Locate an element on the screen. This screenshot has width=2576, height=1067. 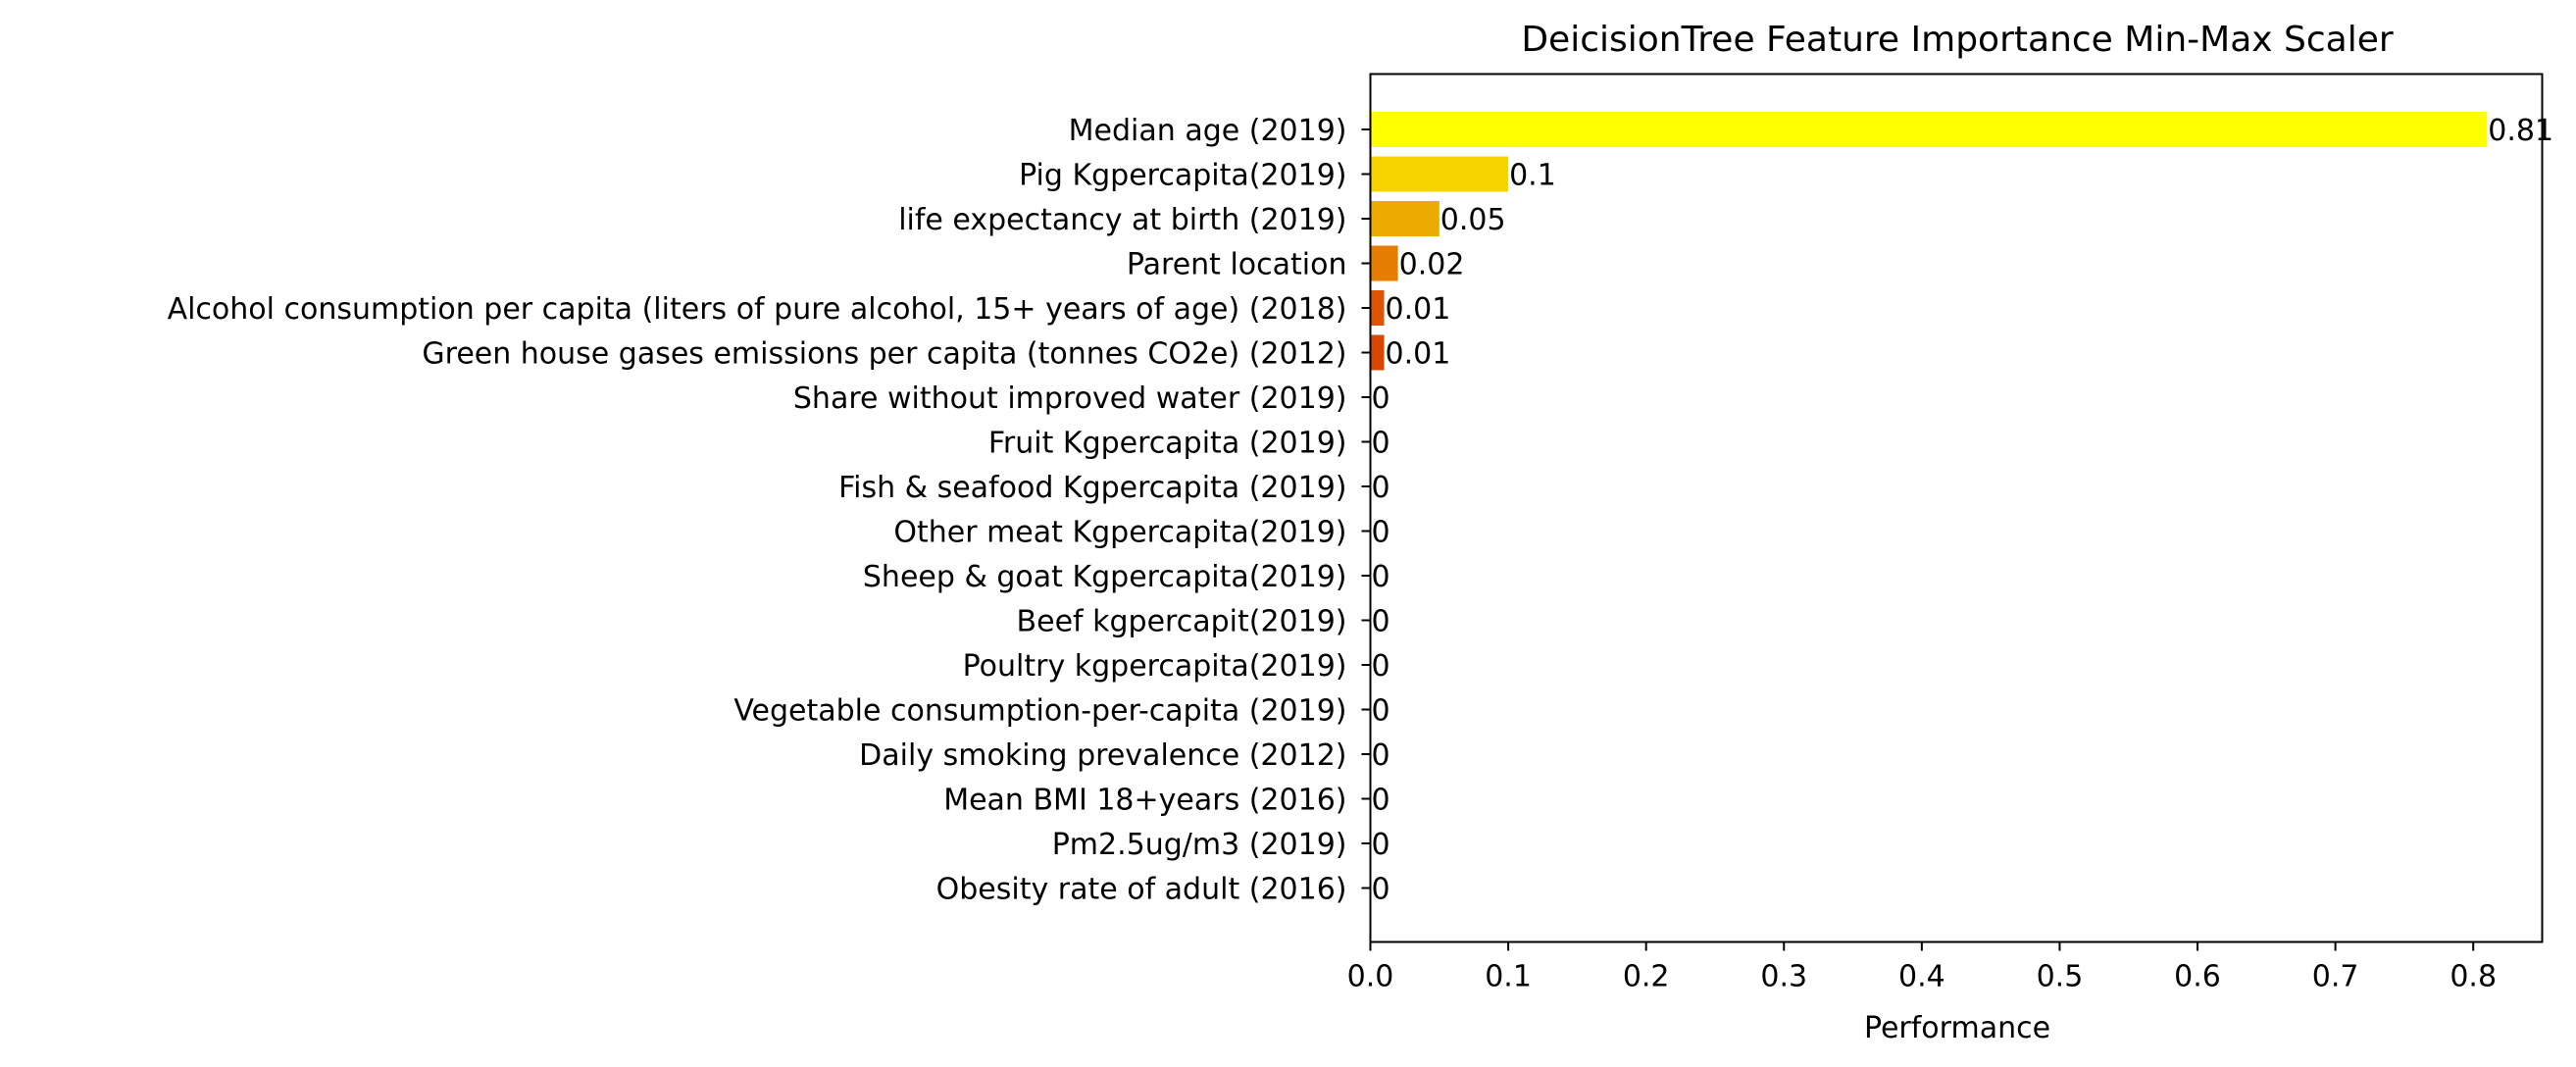
x-tick-label: 0.4 is located at coordinates (1922, 977).